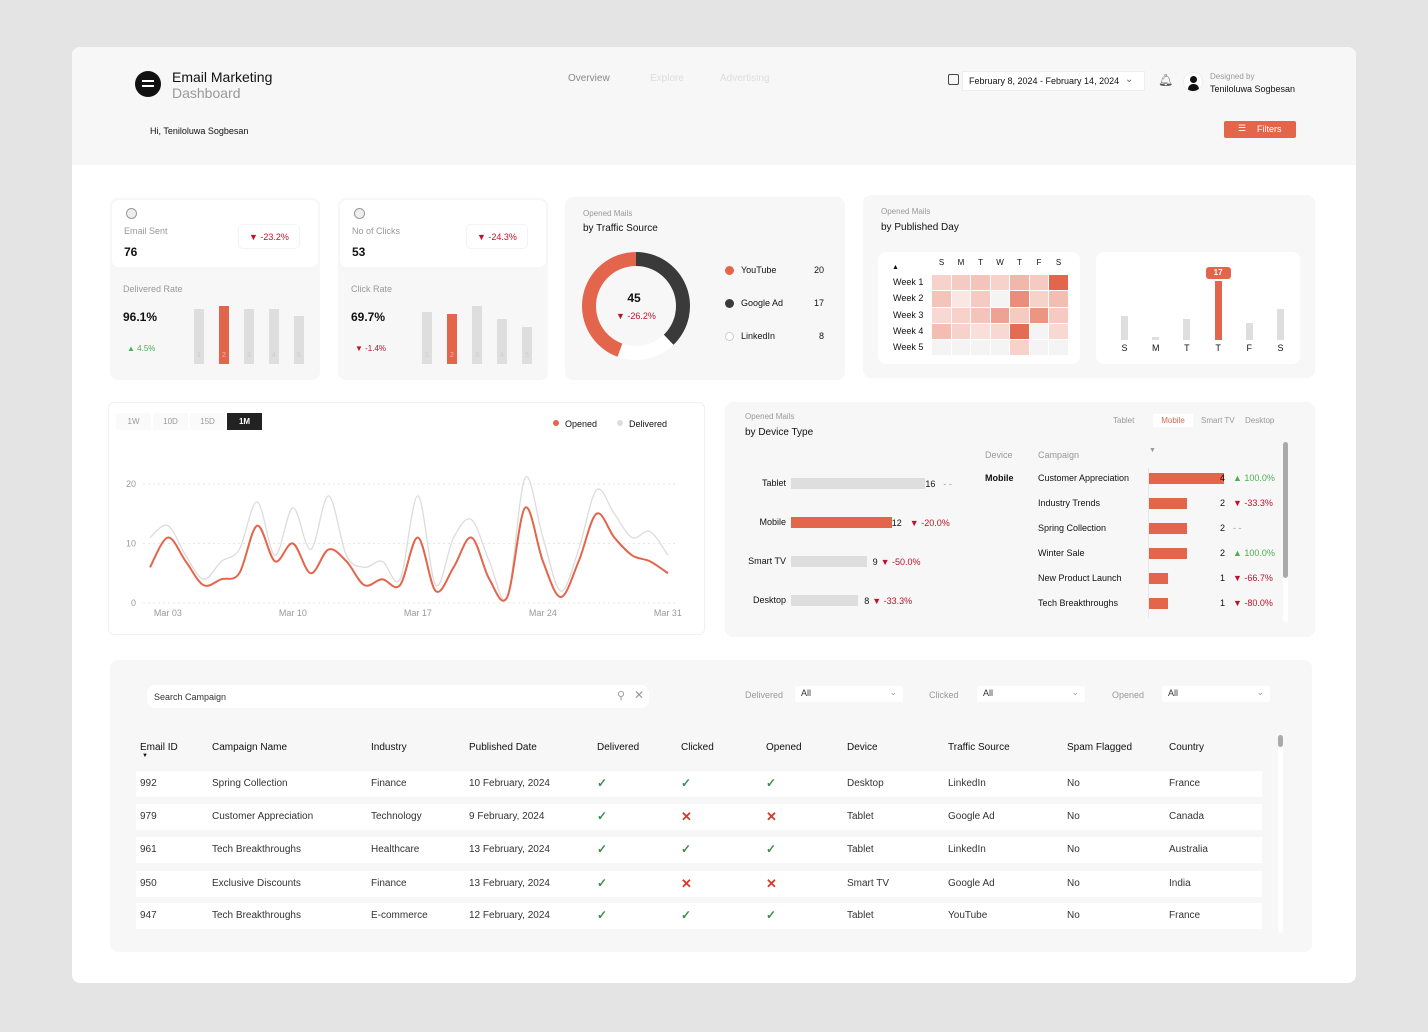  I want to click on clear-icon: ✕, so click(639, 695).